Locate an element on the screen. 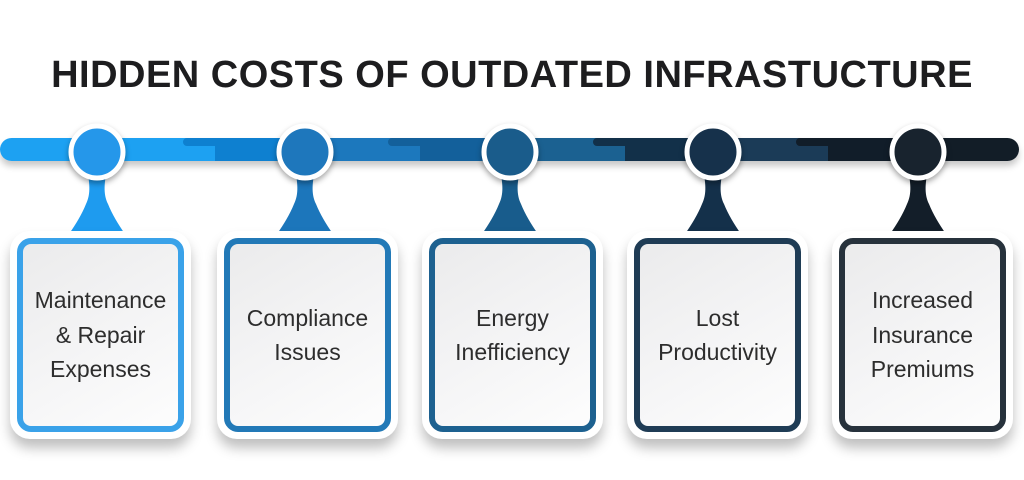 The height and width of the screenshot is (480, 1024). card-label: Compliance Issues is located at coordinates (307, 335).